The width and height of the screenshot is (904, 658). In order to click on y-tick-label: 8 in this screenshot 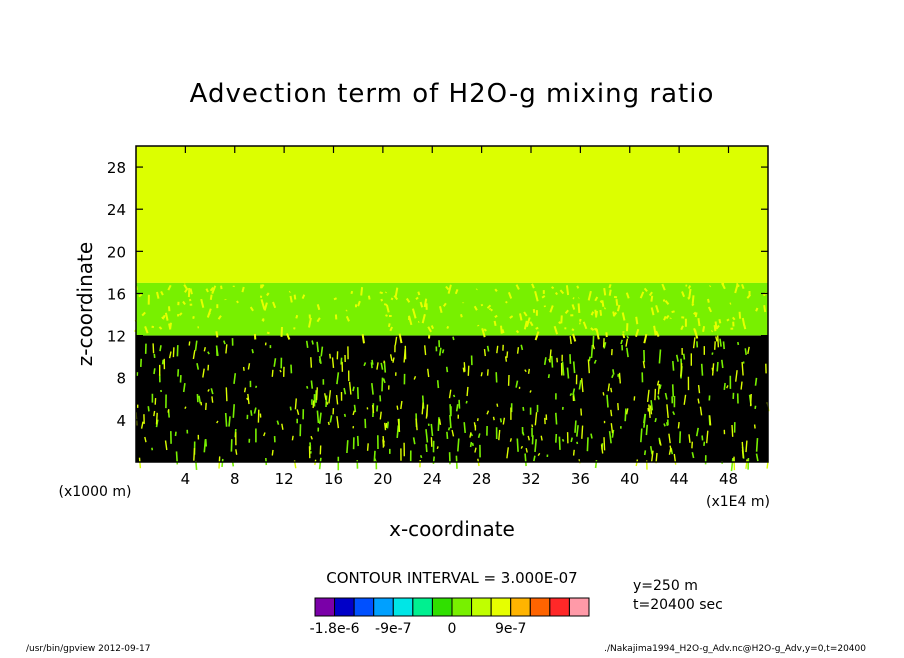, I will do `click(121, 379)`.